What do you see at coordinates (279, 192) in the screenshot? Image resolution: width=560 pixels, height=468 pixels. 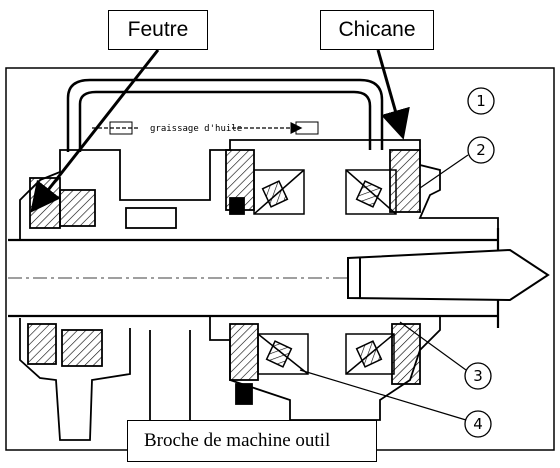 I see `bearing-upper-left` at bounding box center [279, 192].